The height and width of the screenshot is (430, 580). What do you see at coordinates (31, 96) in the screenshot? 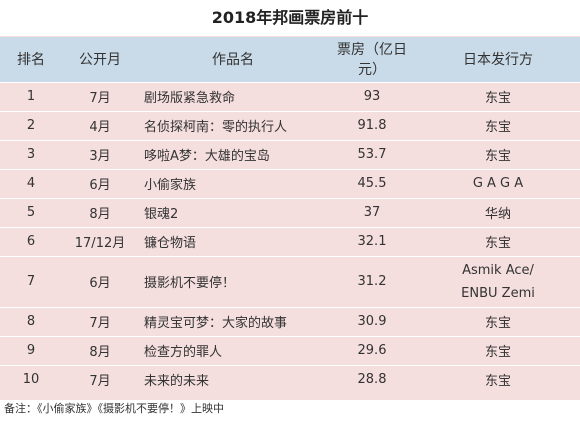
I see `rank-cell: 1` at bounding box center [31, 96].